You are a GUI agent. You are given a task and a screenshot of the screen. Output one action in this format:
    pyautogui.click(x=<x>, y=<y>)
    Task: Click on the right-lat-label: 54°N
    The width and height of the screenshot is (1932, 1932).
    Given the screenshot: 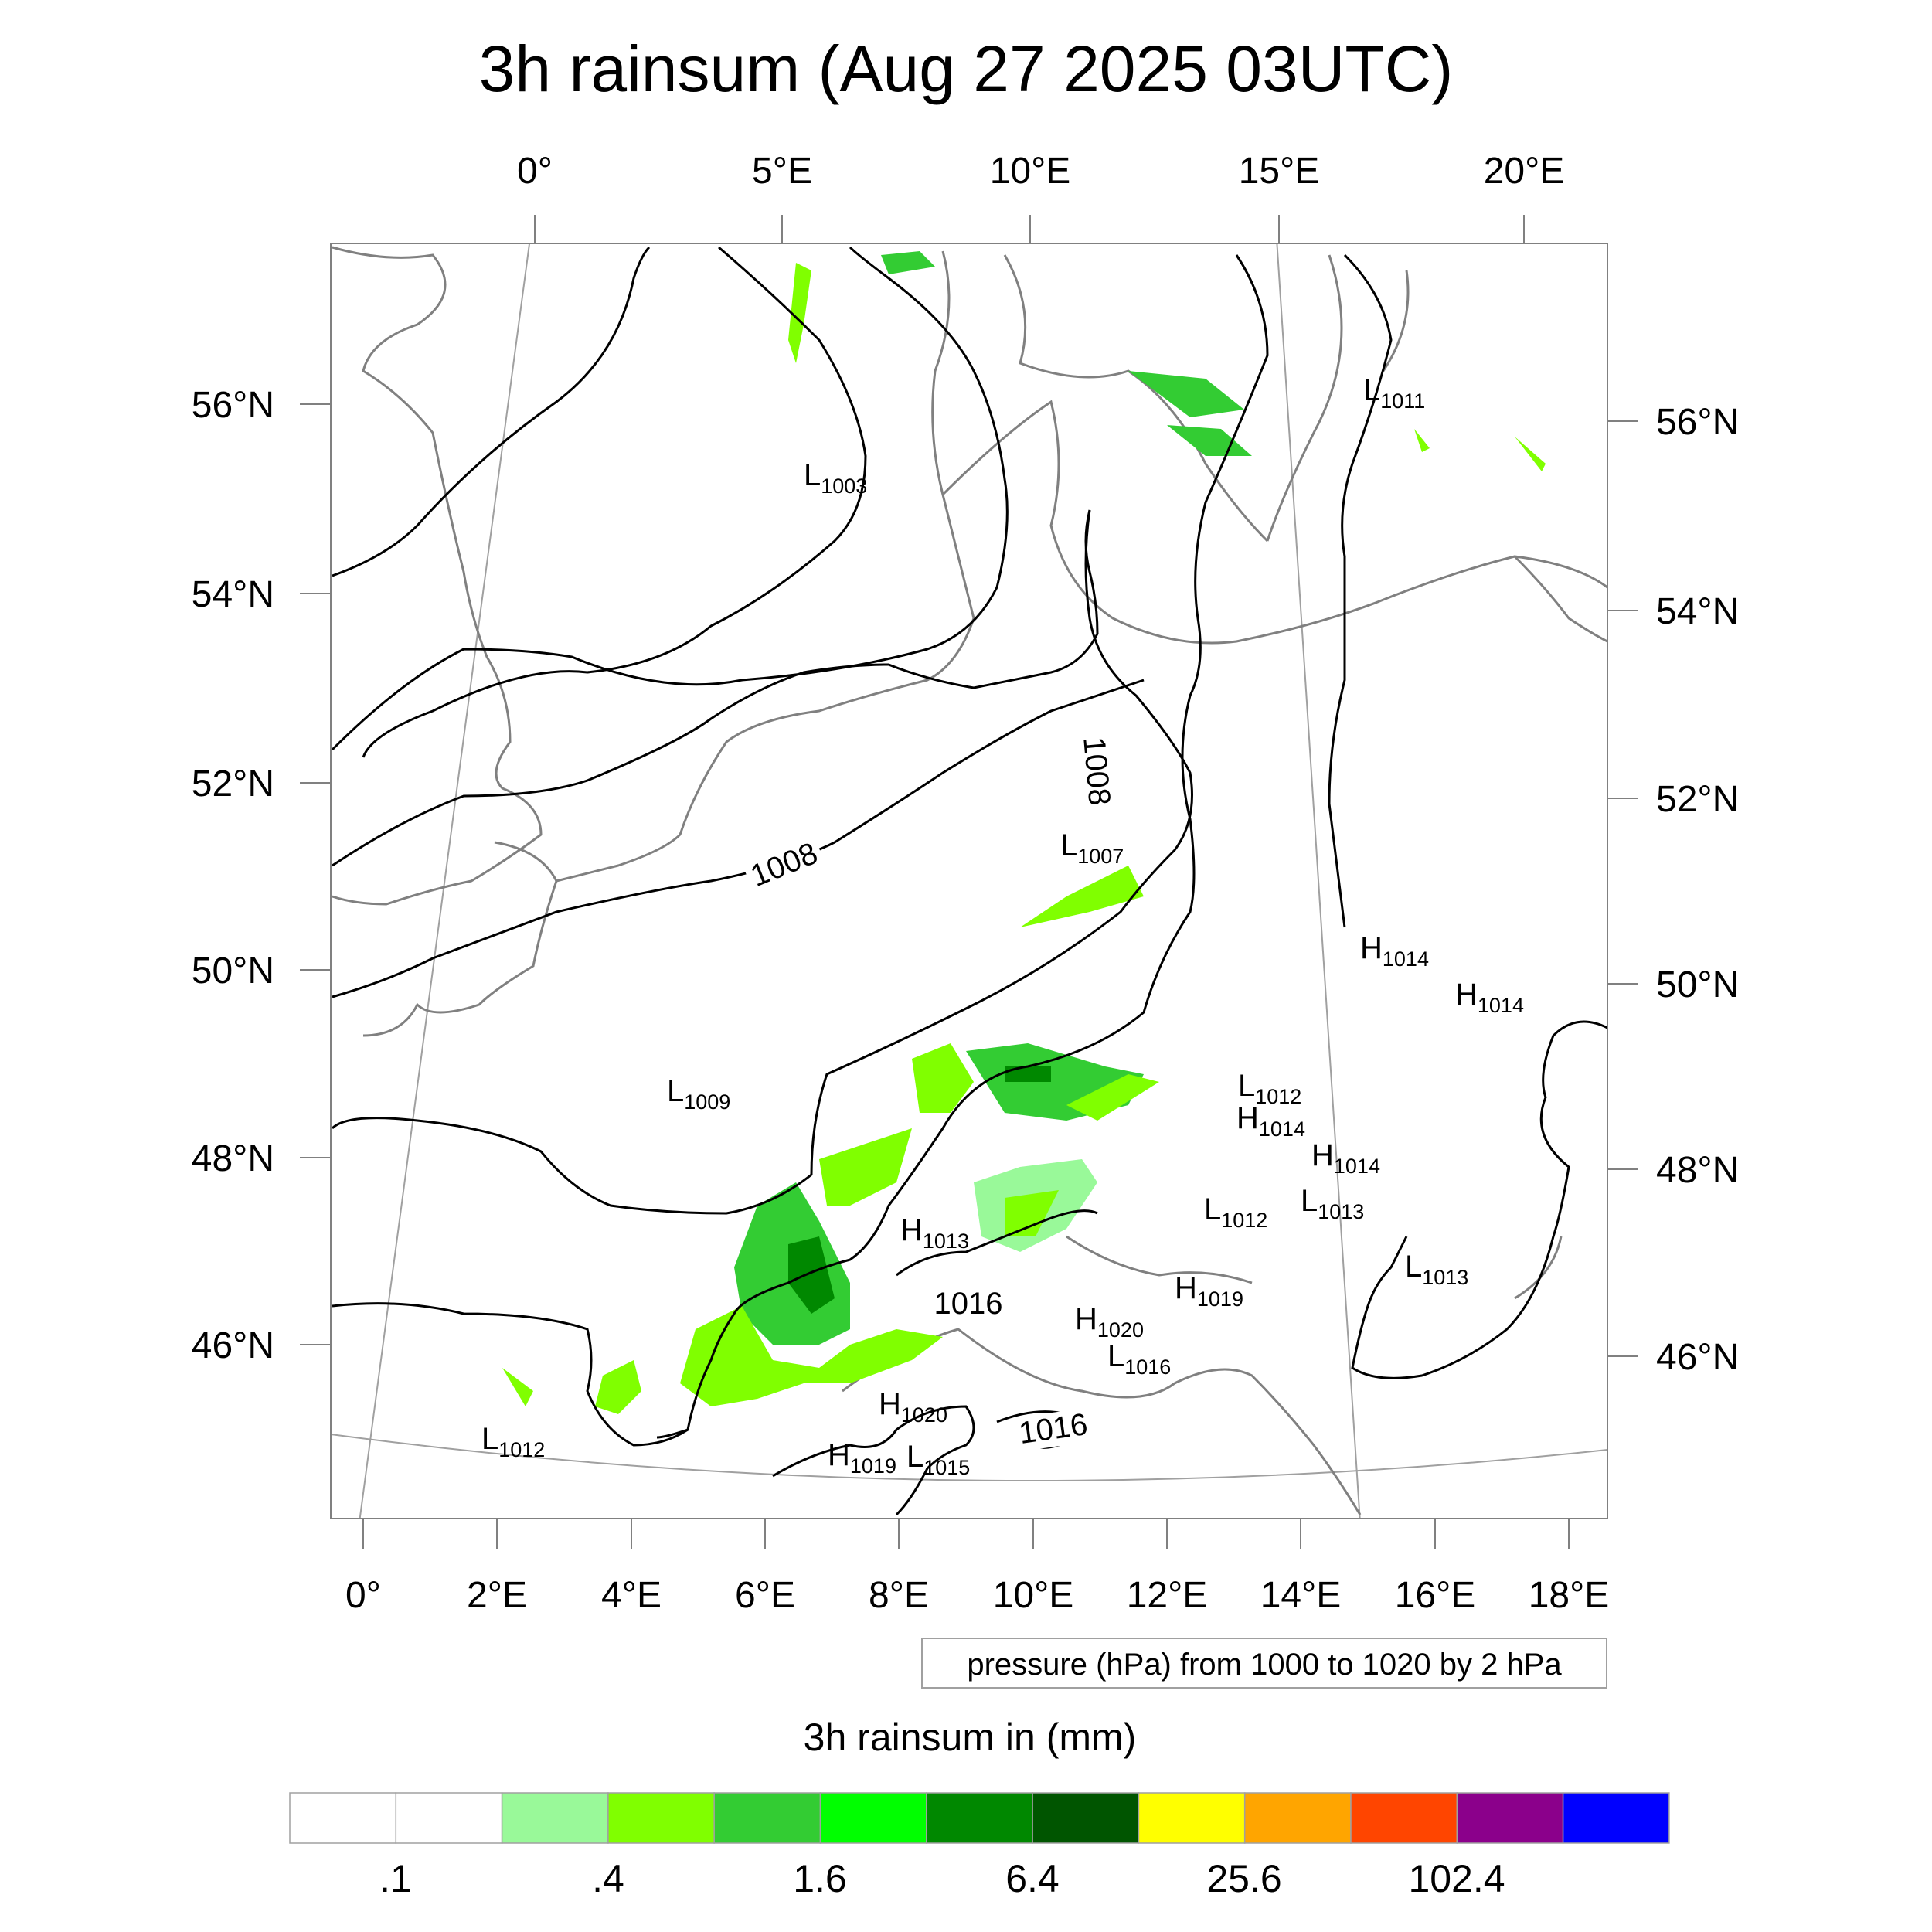 What is the action you would take?
    pyautogui.click(x=1698, y=611)
    